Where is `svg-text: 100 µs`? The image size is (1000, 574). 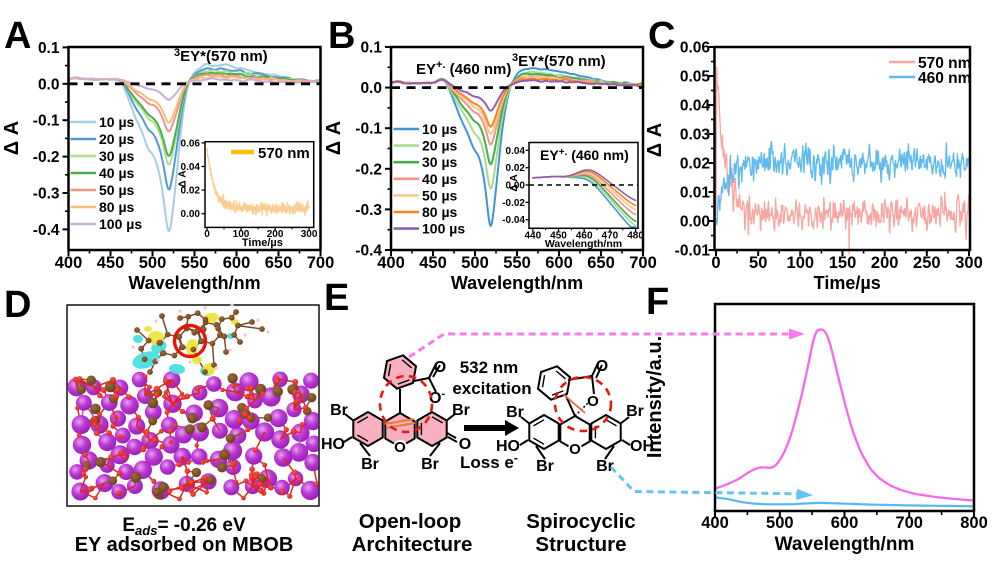
svg-text: 100 µs is located at coordinates (443, 229).